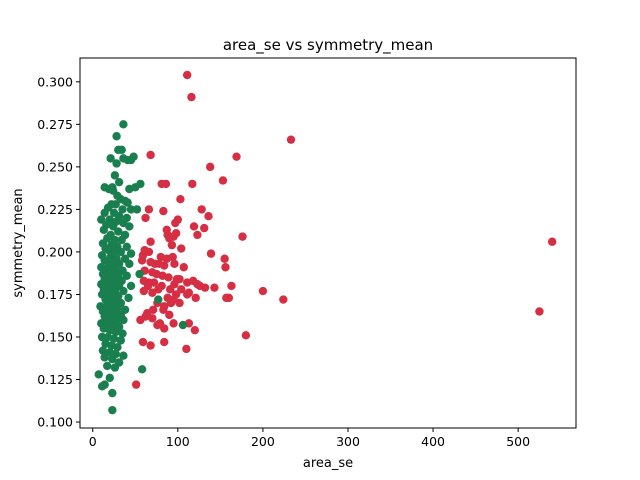  Describe the element at coordinates (263, 441) in the screenshot. I see `x-tick-label: 200` at that location.